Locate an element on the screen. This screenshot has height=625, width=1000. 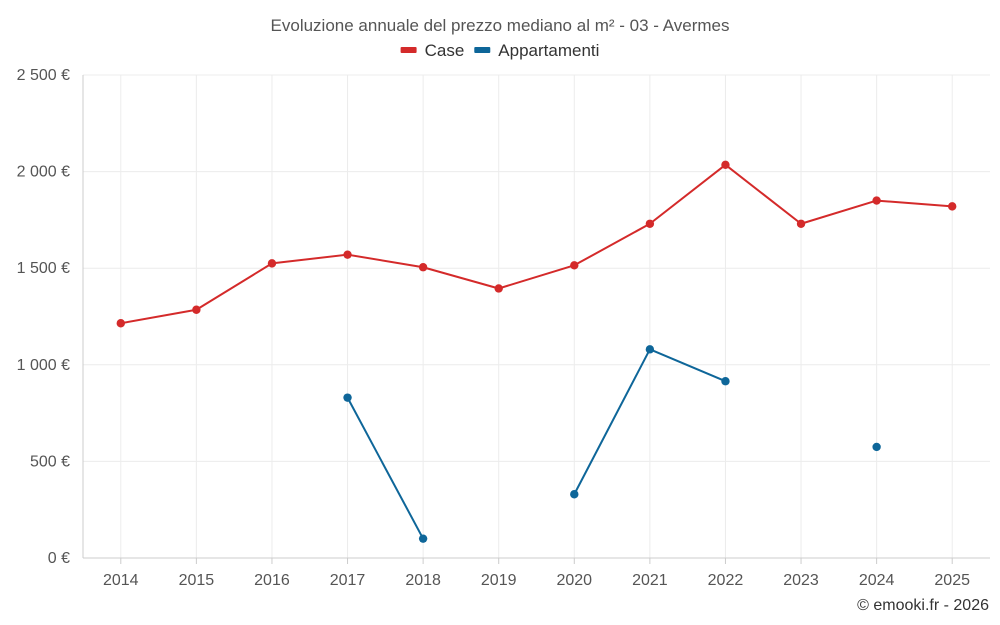
x-tick-label: 2023 is located at coordinates (801, 580).